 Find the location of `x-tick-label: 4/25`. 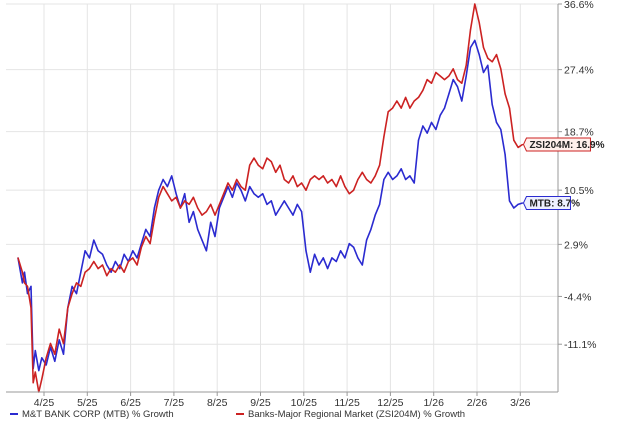

x-tick-label: 4/25 is located at coordinates (44, 403).